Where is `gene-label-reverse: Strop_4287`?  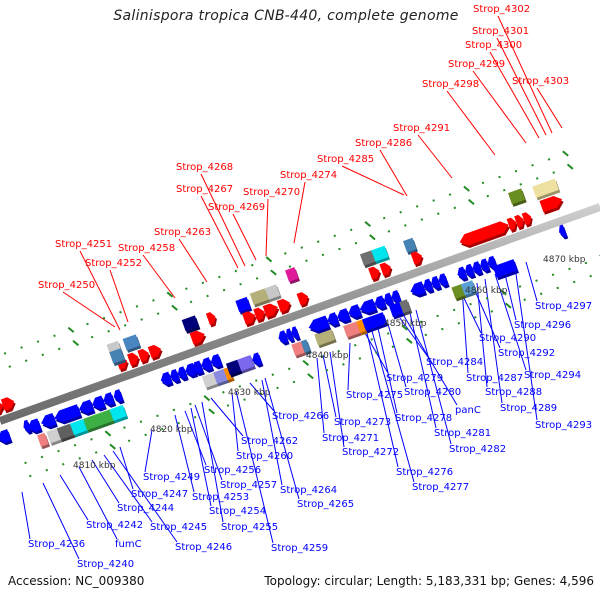 gene-label-reverse: Strop_4287 is located at coordinates (494, 378).